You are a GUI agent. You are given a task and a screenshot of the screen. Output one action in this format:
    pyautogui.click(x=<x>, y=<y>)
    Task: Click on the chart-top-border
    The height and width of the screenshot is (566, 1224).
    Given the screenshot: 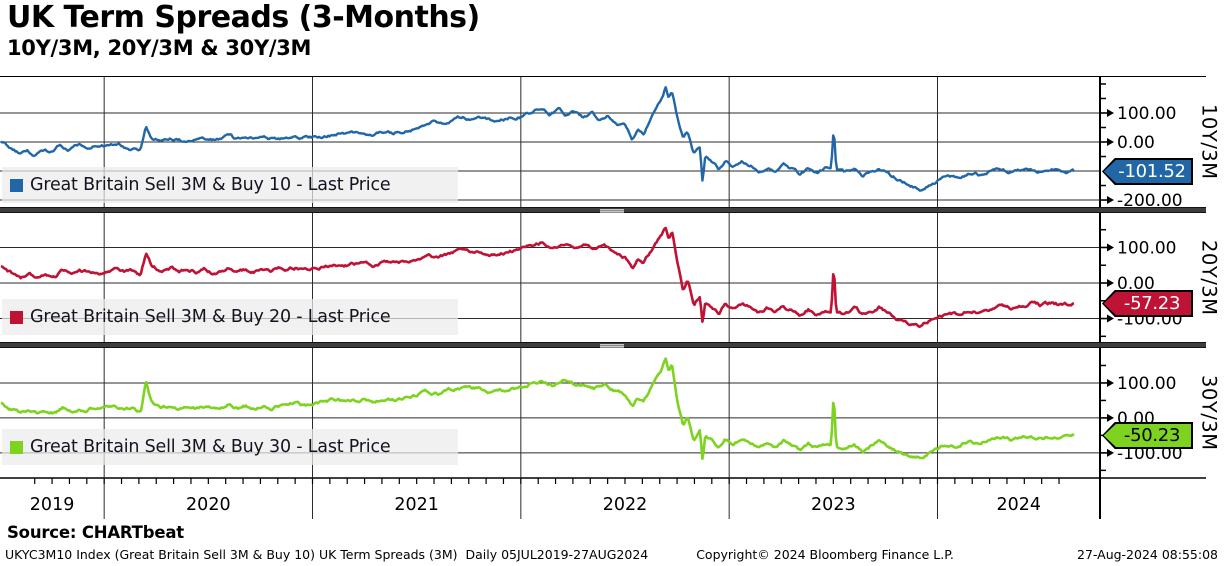 What is the action you would take?
    pyautogui.click(x=603, y=76)
    